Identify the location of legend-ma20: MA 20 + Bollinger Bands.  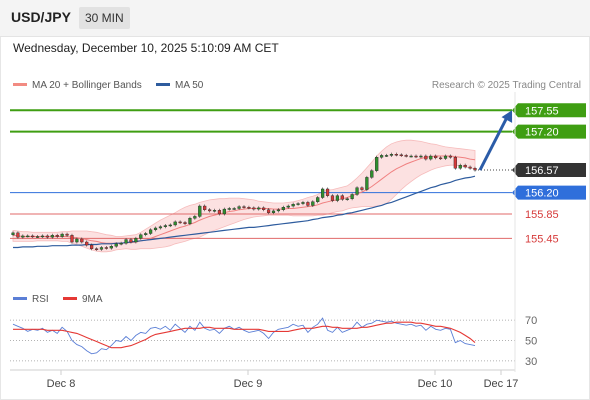
(77, 85).